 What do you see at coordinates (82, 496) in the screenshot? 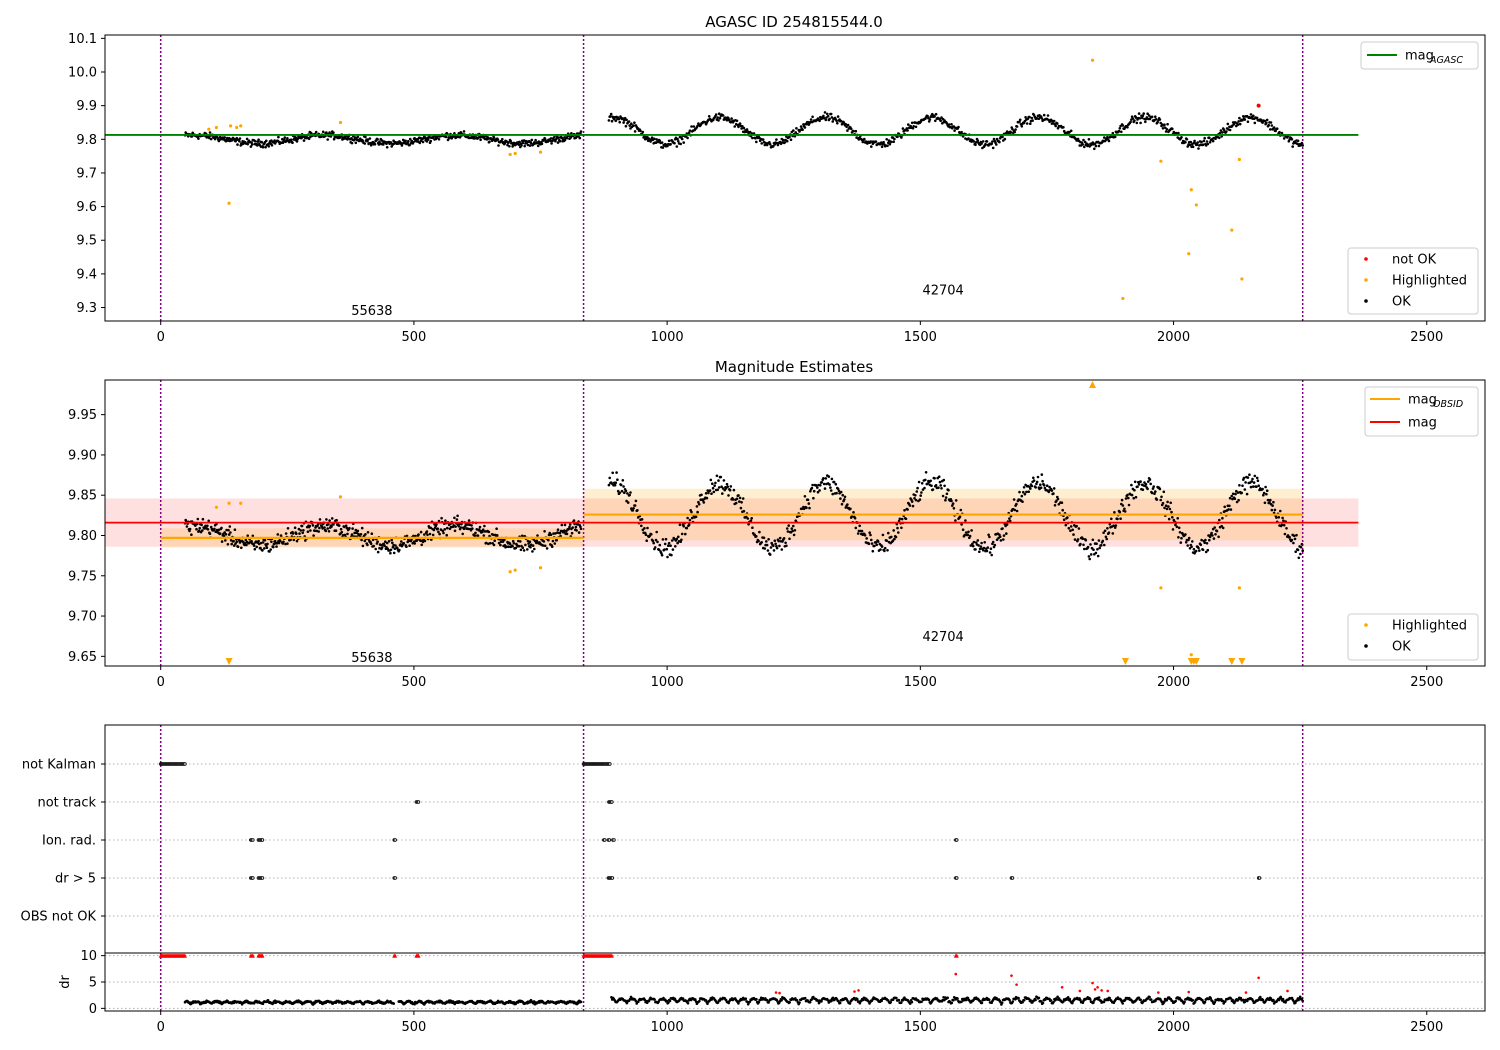
I see `y-tick-label: 9.85` at bounding box center [82, 496].